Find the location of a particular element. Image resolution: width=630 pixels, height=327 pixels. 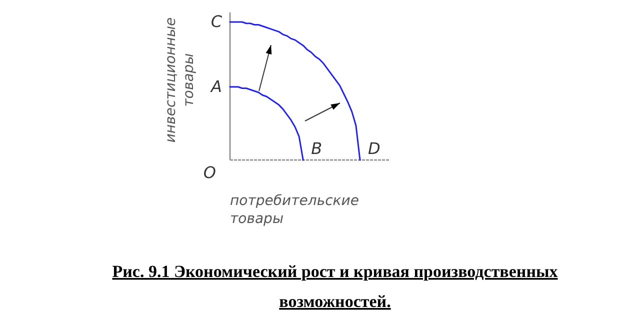

text: O is located at coordinates (209, 172).